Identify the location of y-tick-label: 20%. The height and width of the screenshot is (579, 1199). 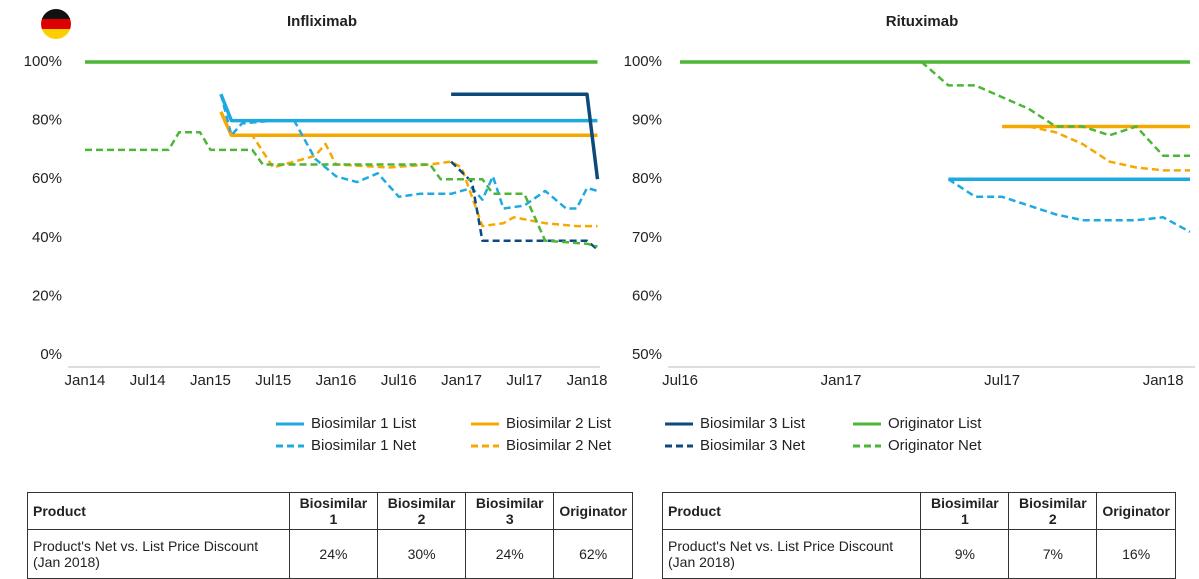
(47, 295).